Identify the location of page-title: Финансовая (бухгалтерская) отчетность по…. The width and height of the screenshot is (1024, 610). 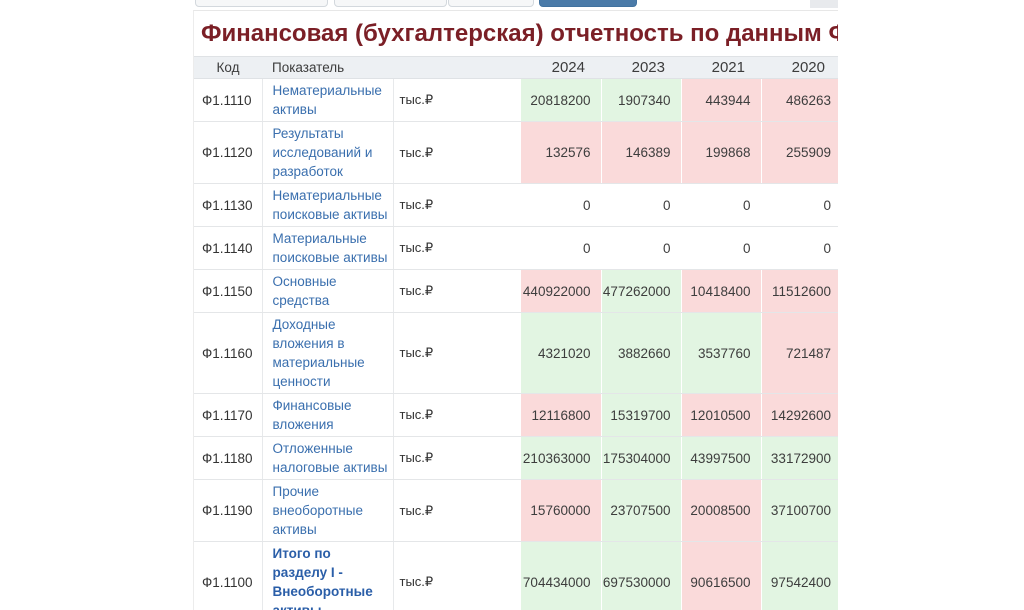
(519, 34).